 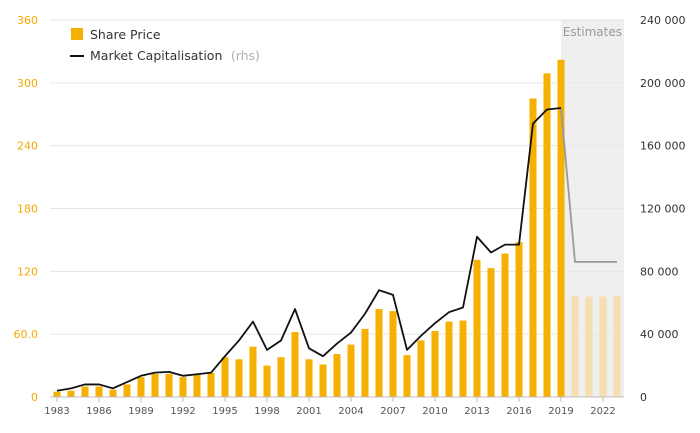 What do you see at coordinates (350, 411) in the screenshot?
I see `x-axis-tick-label: 2004` at bounding box center [350, 411].